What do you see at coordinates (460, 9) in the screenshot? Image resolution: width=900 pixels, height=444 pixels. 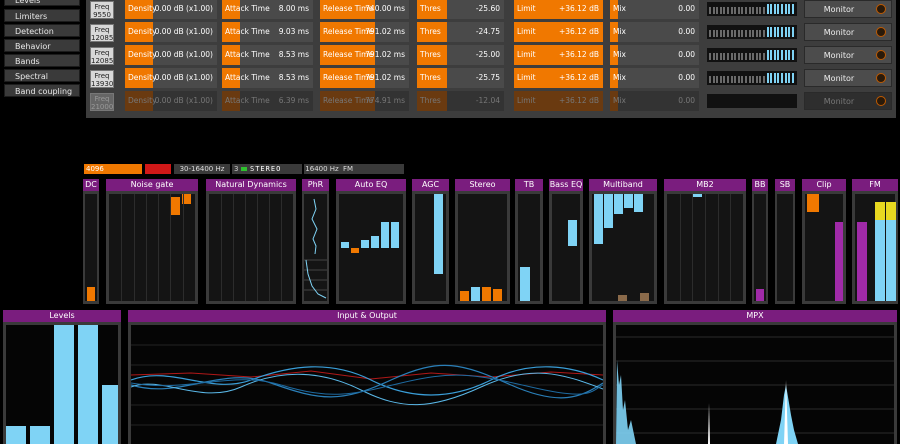 I see `thres-slider: Thres -25.60` at bounding box center [460, 9].